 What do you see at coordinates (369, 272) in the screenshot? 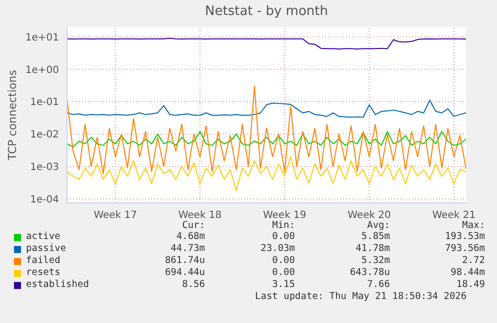
I see `text: 643.78u` at bounding box center [369, 272].